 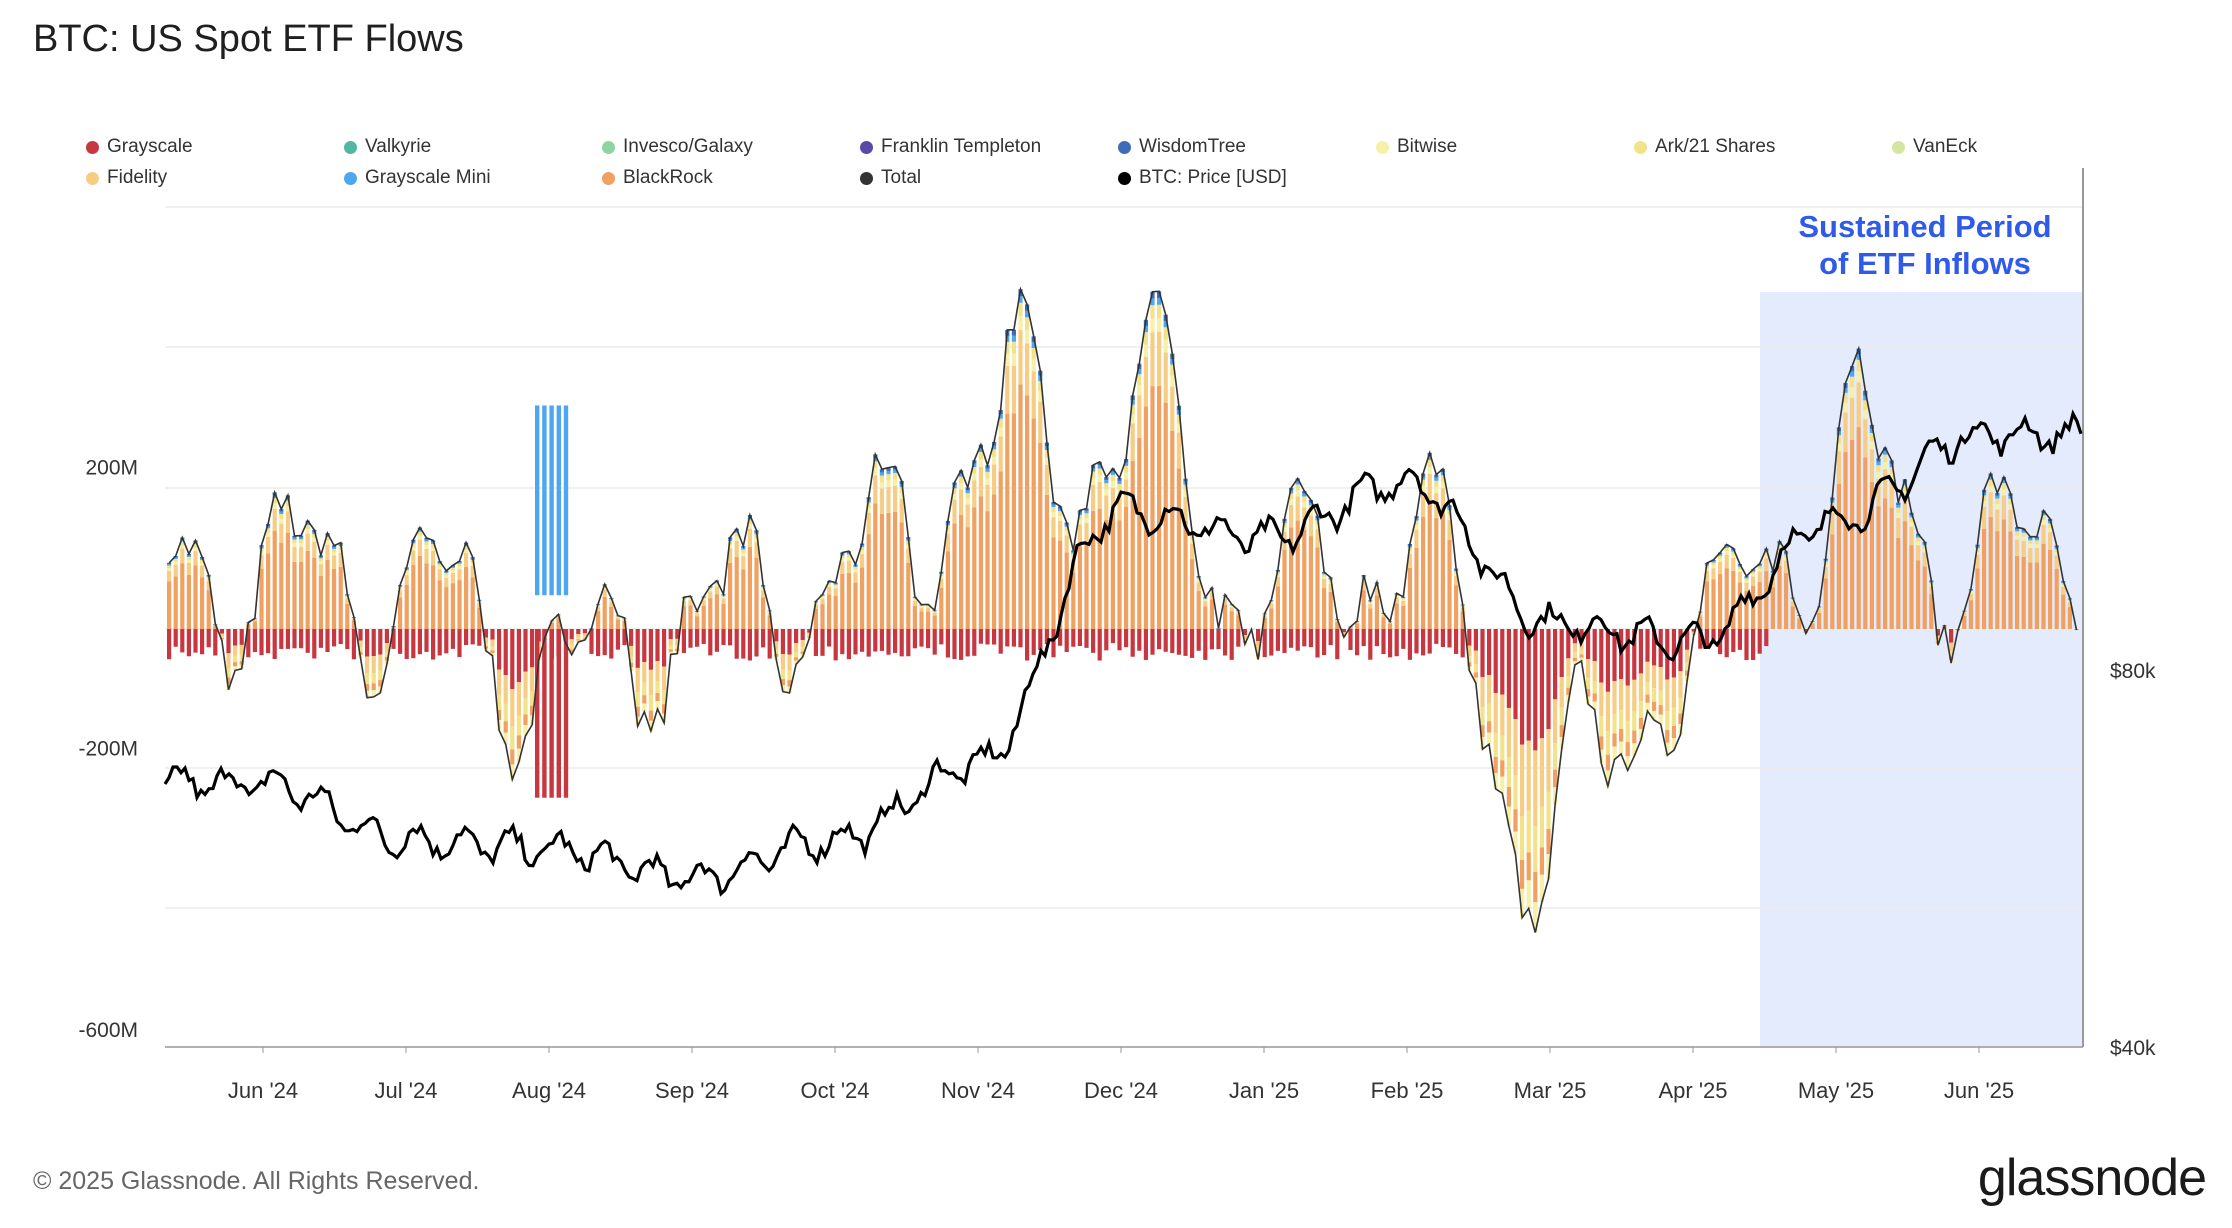 I want to click on legend-item-franklin: Franklin Templeton, so click(x=950, y=147).